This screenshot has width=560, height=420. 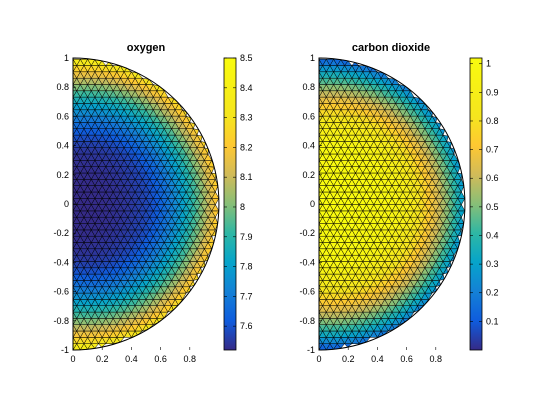 What do you see at coordinates (492, 121) in the screenshot?
I see `colorbar-tick-label: 0.8` at bounding box center [492, 121].